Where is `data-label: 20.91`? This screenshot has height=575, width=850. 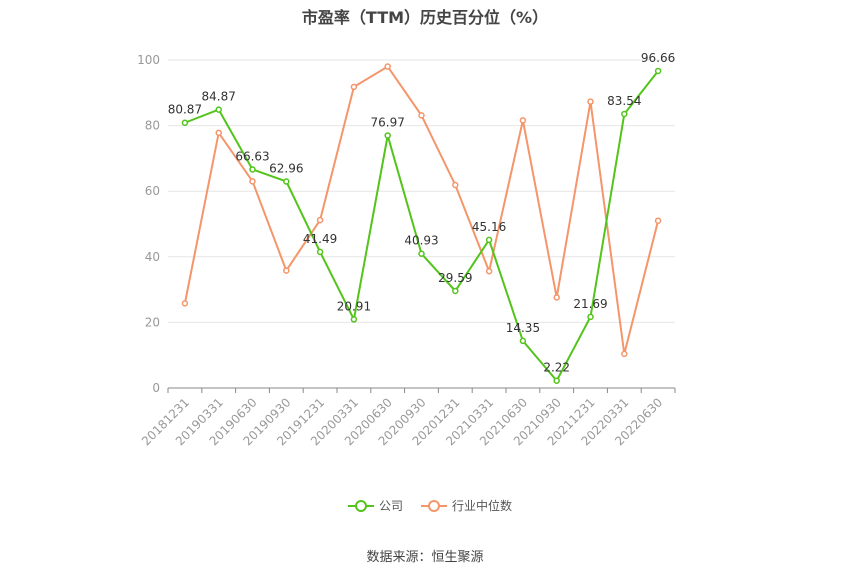
data-label: 20.91 is located at coordinates (354, 306).